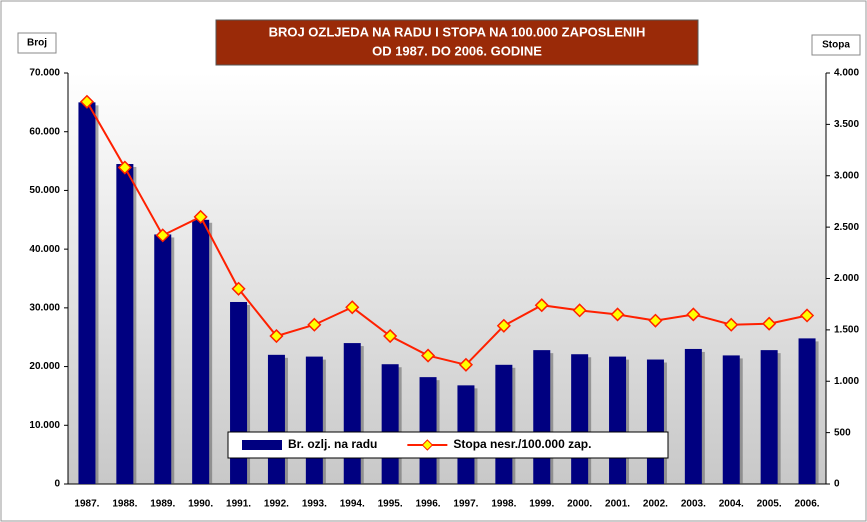 The width and height of the screenshot is (867, 522). Describe the element at coordinates (332, 444) in the screenshot. I see `legend-label: Br. ozlj. na radu` at that location.